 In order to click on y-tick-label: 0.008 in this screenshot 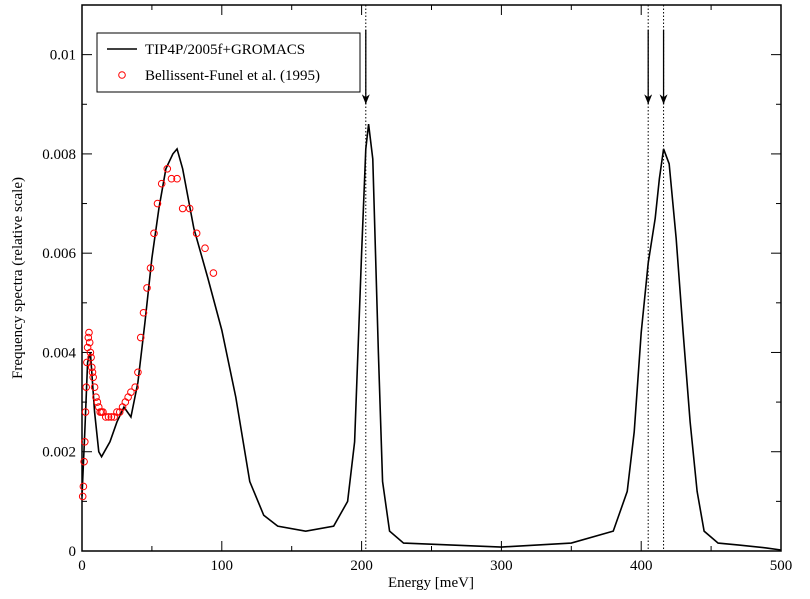, I will do `click(59, 155)`.